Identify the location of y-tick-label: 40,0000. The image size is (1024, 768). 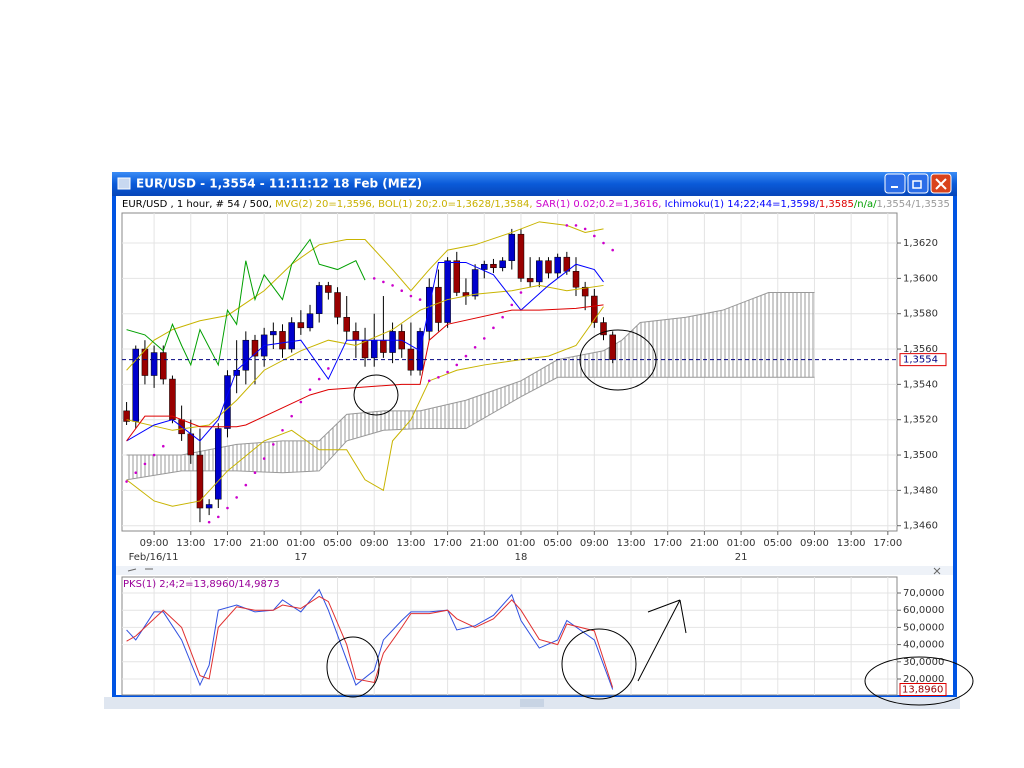
(923, 645).